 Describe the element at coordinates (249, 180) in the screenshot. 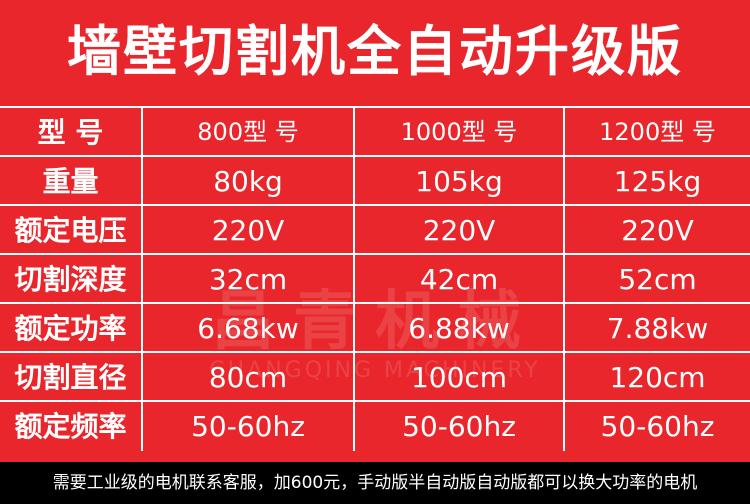

I see `cell: 80kg` at that location.